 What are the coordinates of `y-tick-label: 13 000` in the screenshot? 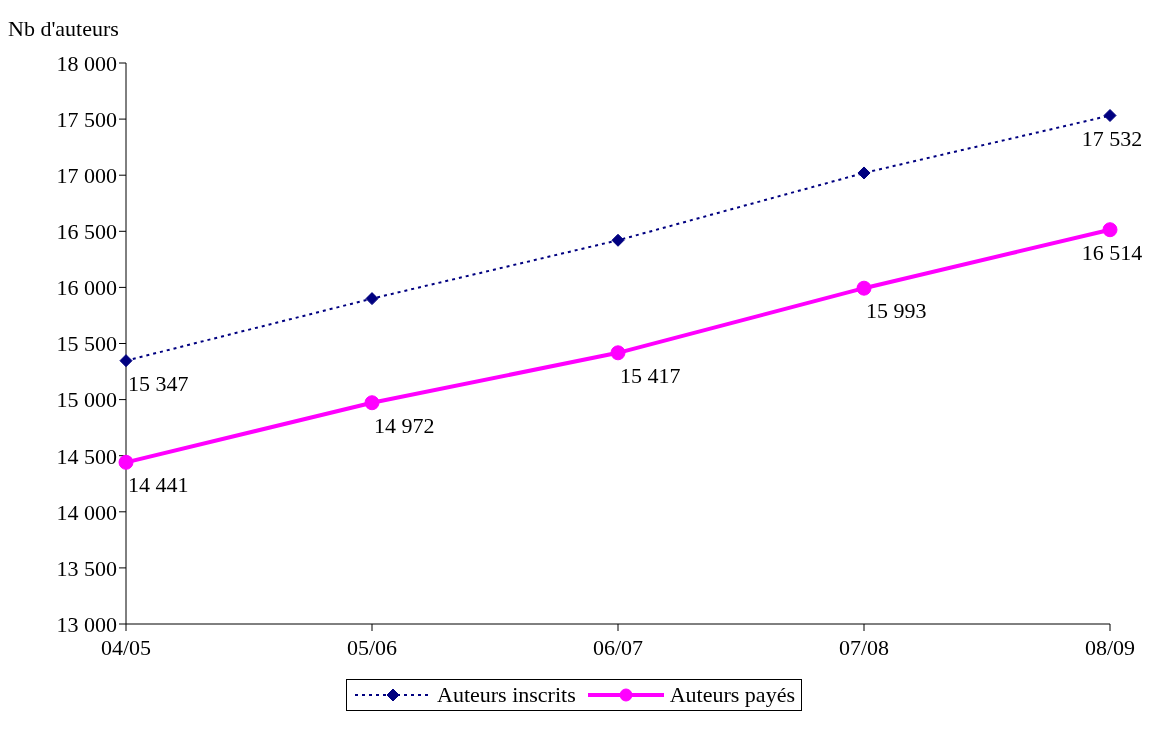 It's located at (86, 624).